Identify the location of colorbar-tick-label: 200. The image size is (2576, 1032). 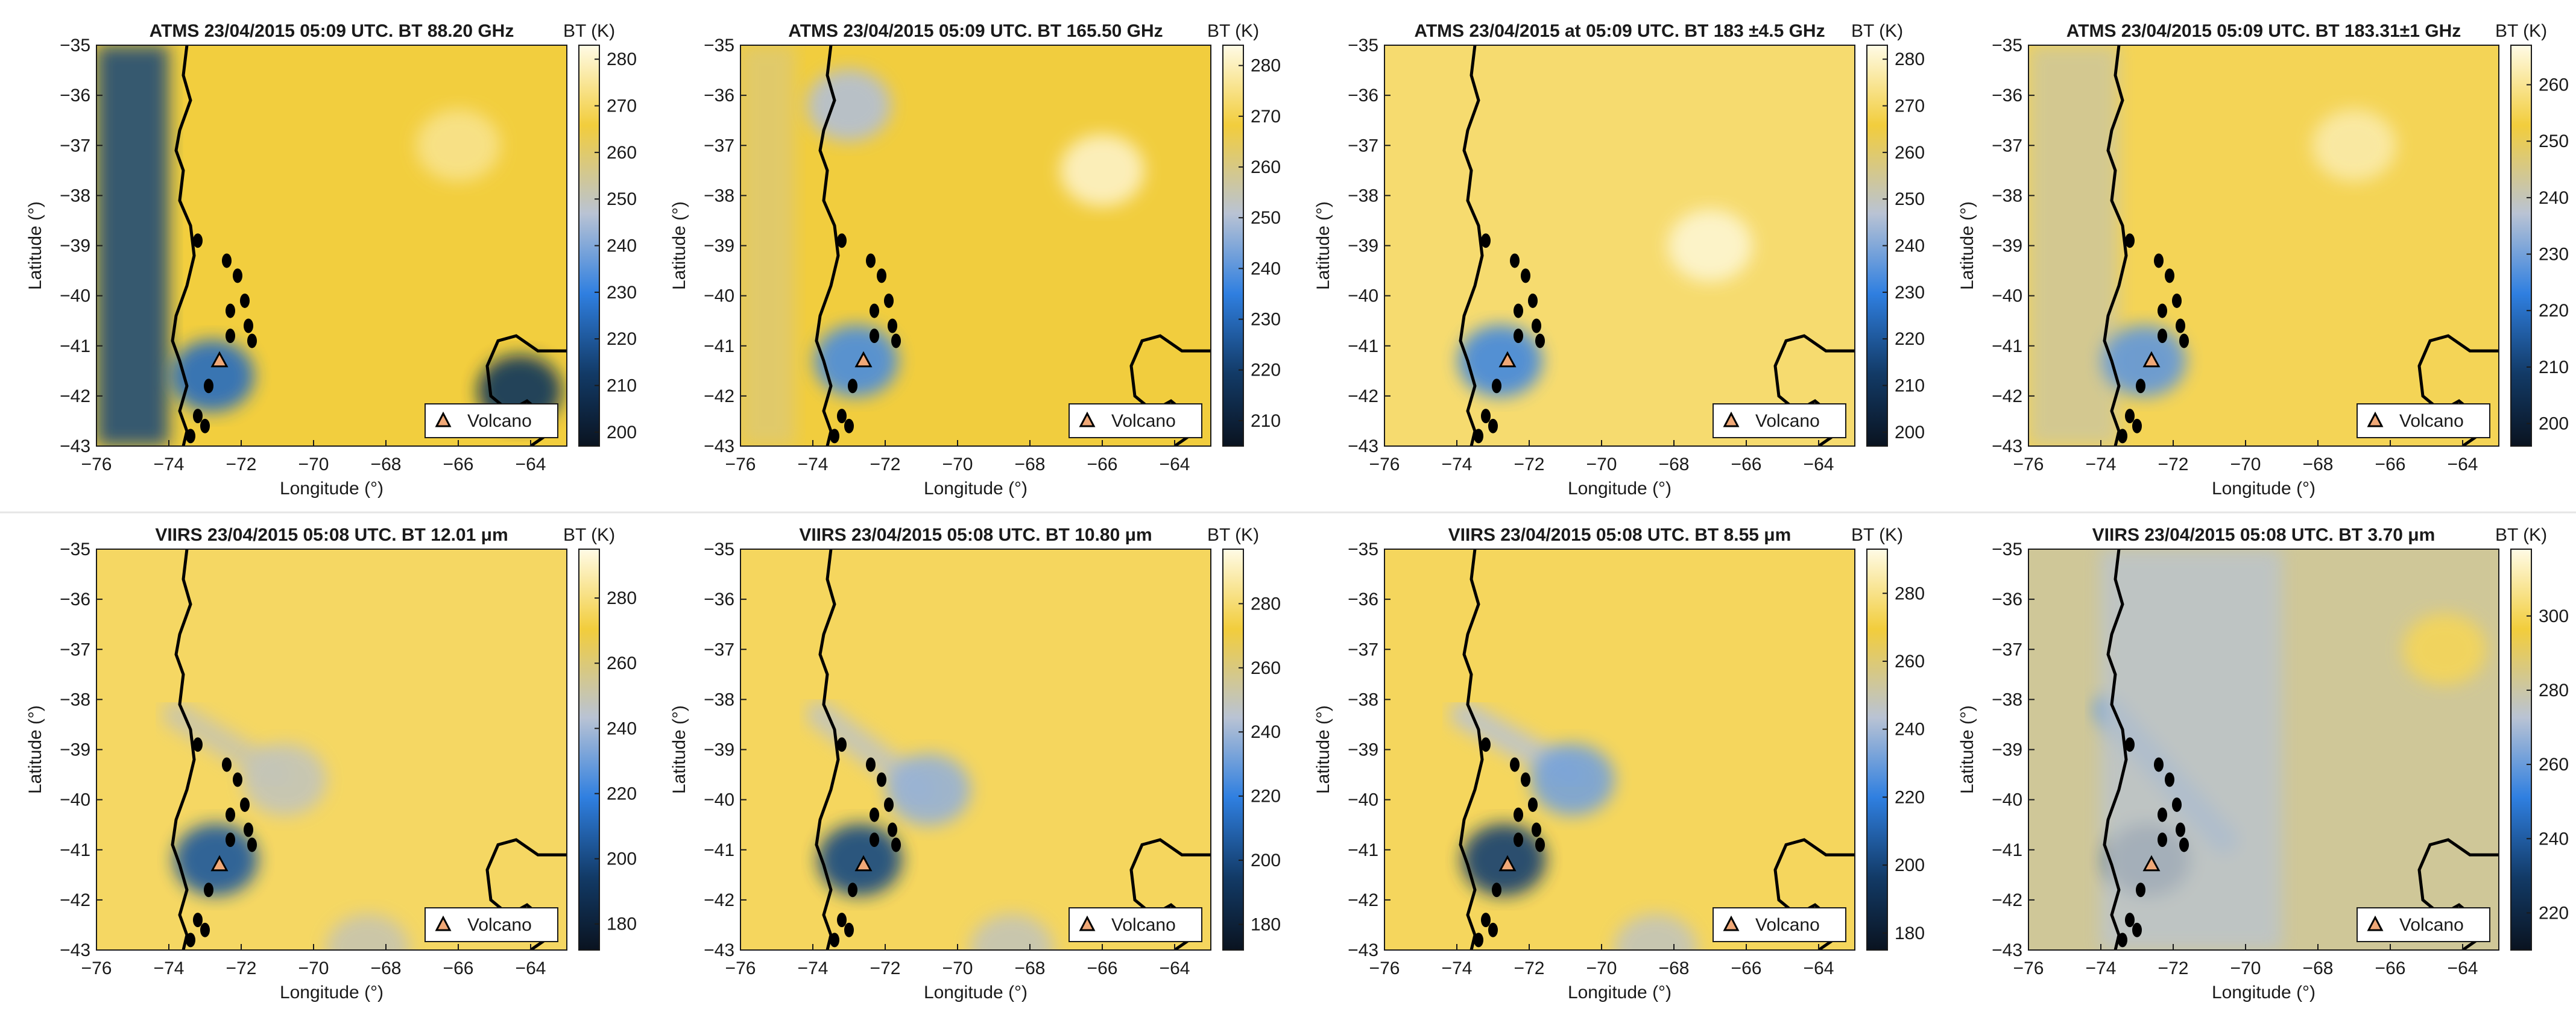
(622, 432).